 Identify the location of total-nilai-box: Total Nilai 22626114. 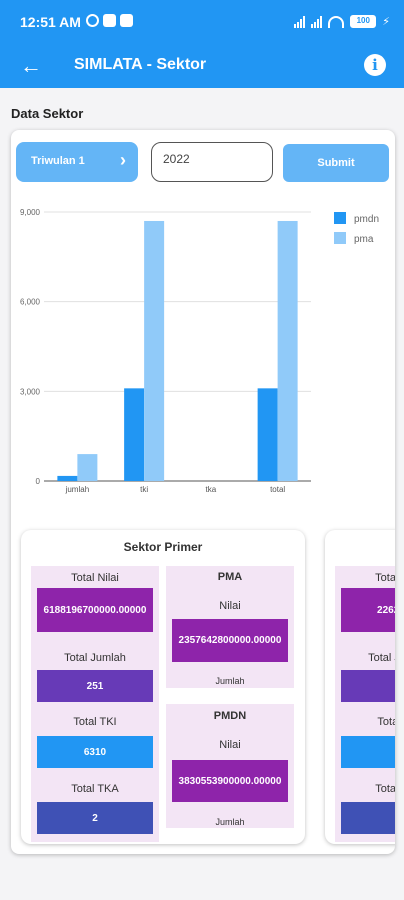
(365, 602).